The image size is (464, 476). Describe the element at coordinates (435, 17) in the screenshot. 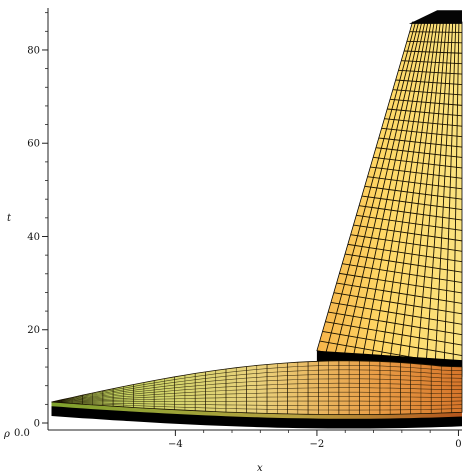

I see `ramp-top-edge` at that location.